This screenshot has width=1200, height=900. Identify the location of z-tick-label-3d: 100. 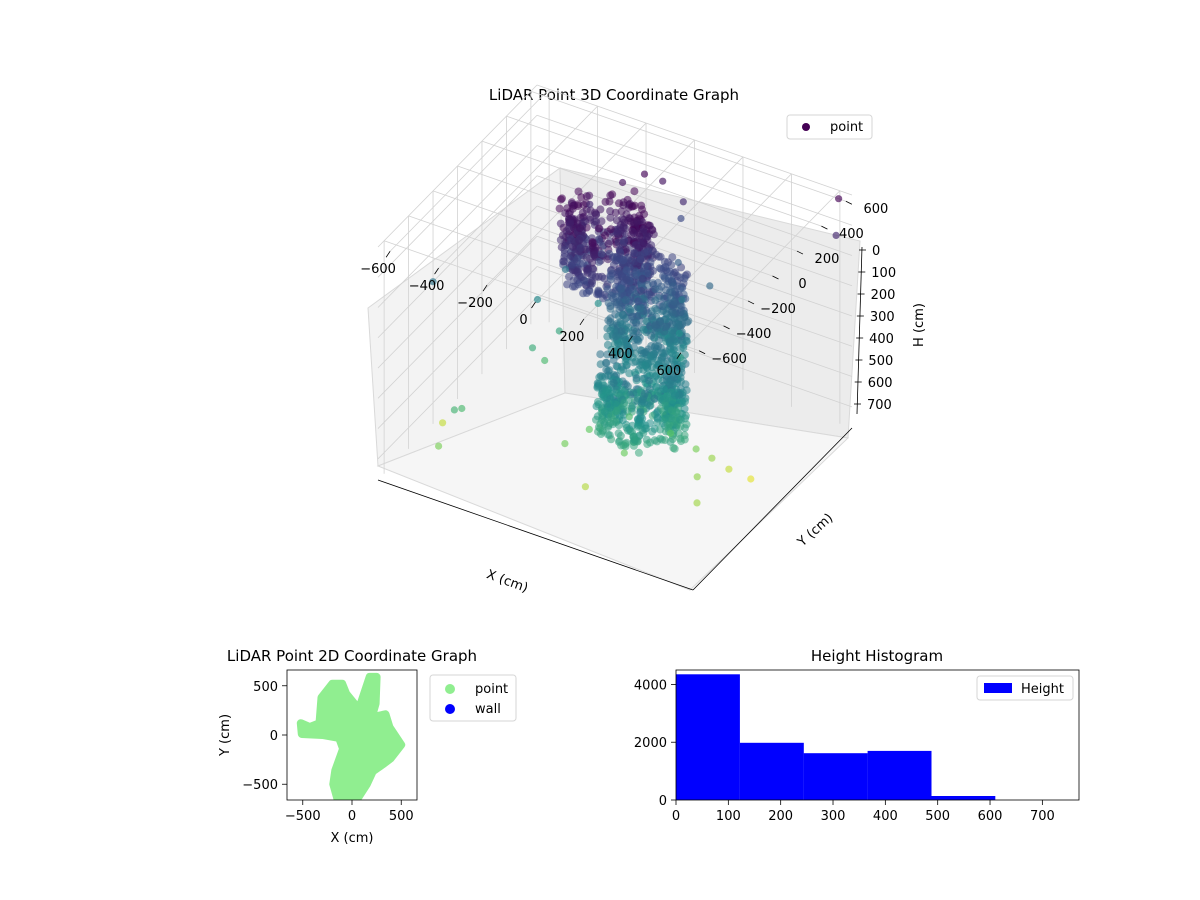
(883, 273).